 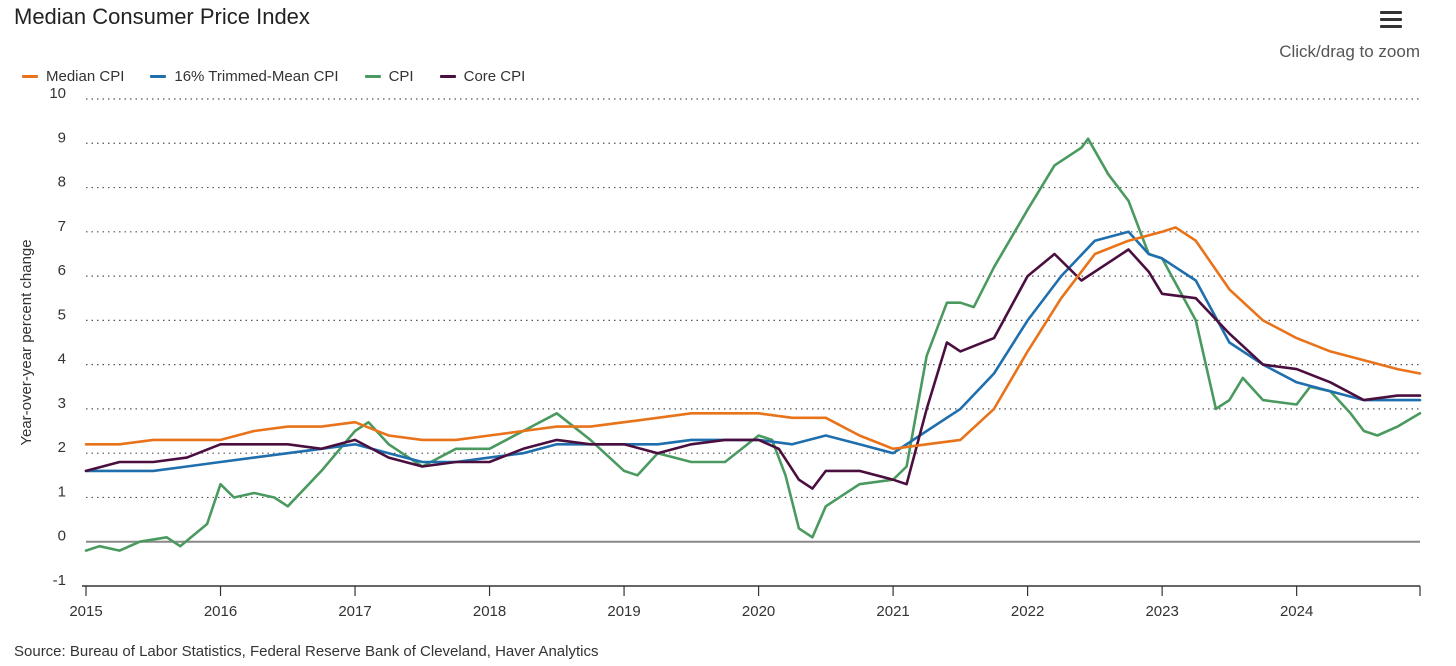 What do you see at coordinates (372, 76) in the screenshot?
I see `legend-swatch-cpi` at bounding box center [372, 76].